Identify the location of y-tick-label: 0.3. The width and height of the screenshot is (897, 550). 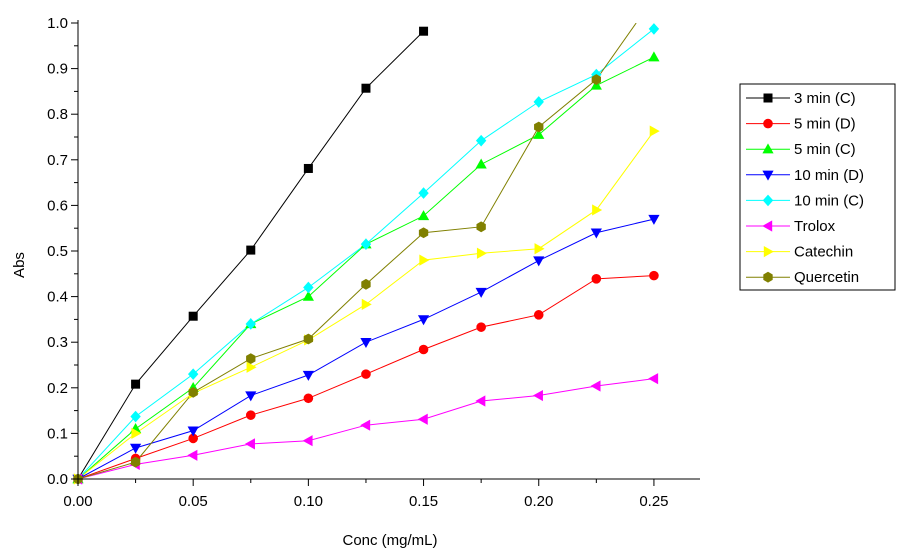
(57, 342).